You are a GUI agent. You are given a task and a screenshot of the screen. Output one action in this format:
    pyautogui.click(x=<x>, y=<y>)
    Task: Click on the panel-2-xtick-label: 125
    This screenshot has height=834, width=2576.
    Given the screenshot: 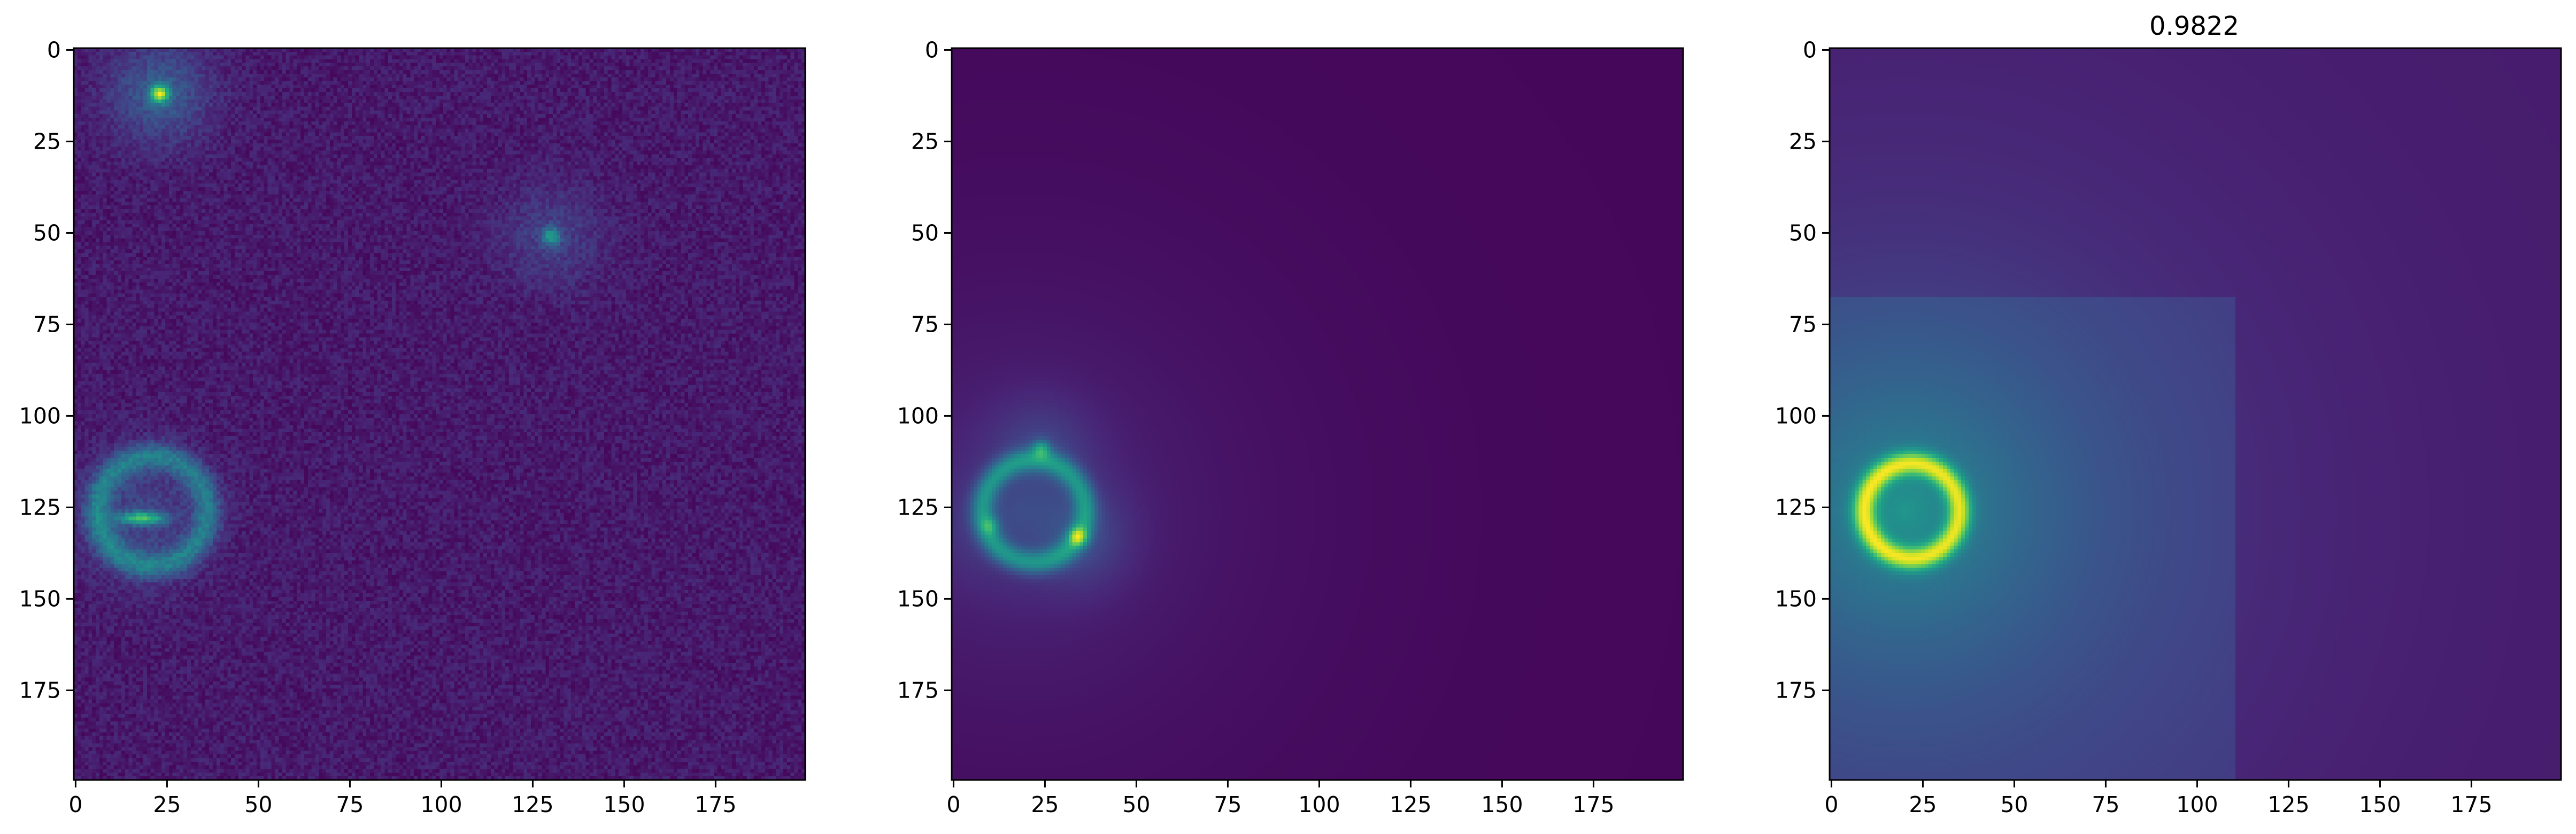 What is the action you would take?
    pyautogui.click(x=1410, y=804)
    